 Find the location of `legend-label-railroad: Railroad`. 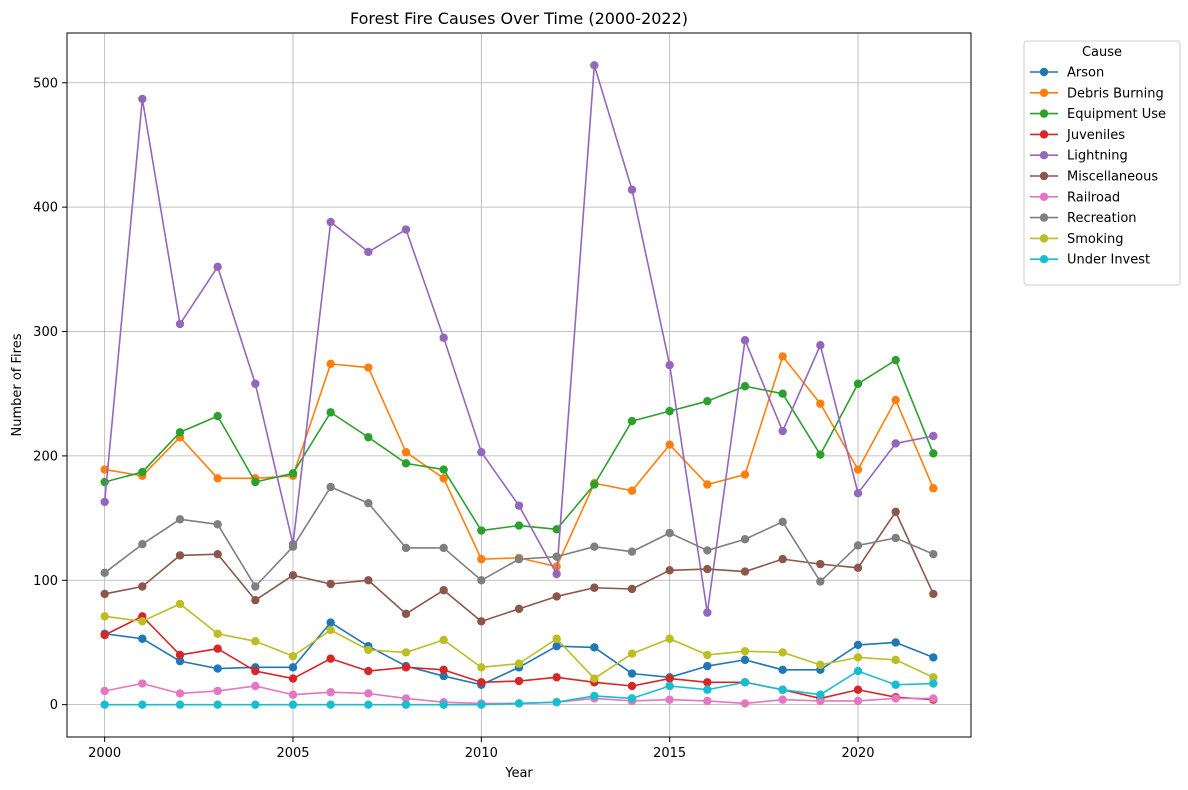

legend-label-railroad: Railroad is located at coordinates (1093, 197).